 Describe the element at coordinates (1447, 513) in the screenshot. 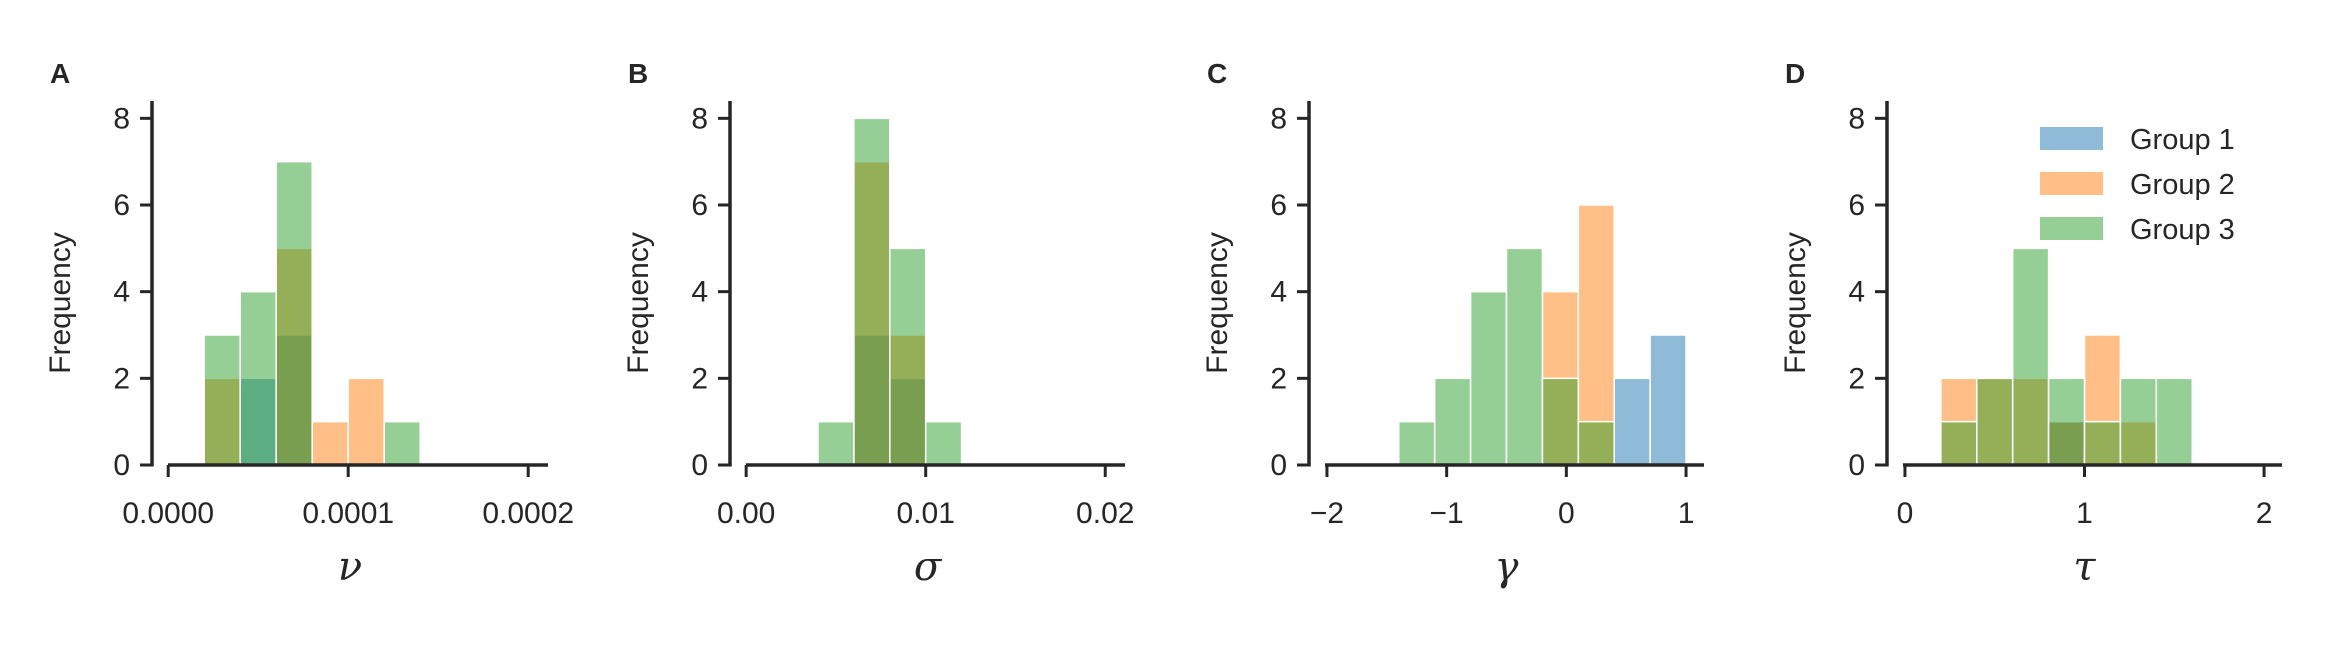

I see `x-tick-label: −1` at that location.